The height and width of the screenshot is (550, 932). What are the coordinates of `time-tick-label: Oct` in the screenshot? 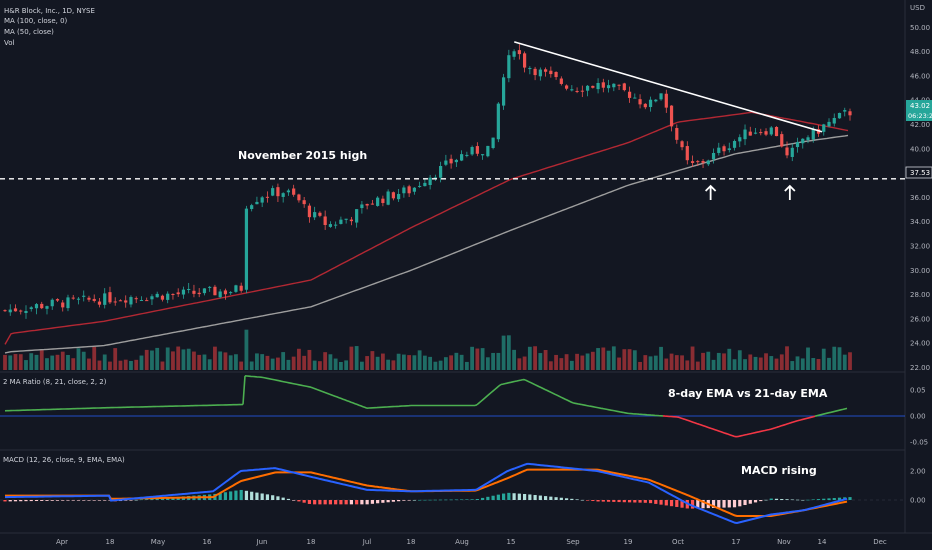 It's located at (678, 542).